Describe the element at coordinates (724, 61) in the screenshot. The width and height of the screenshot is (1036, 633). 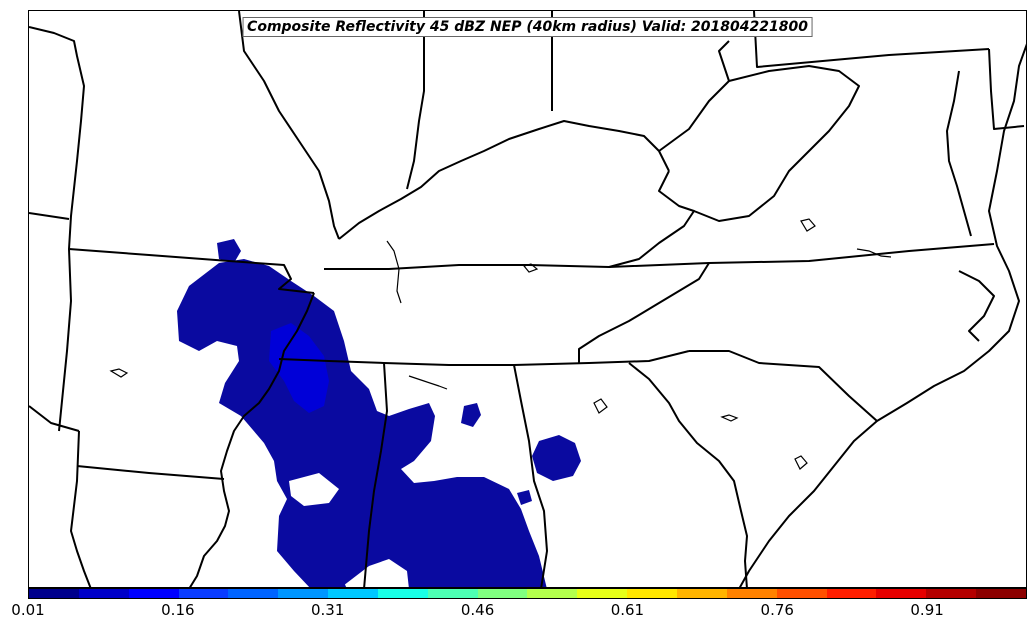
I see `boundary-ohio-pennsylvania` at that location.